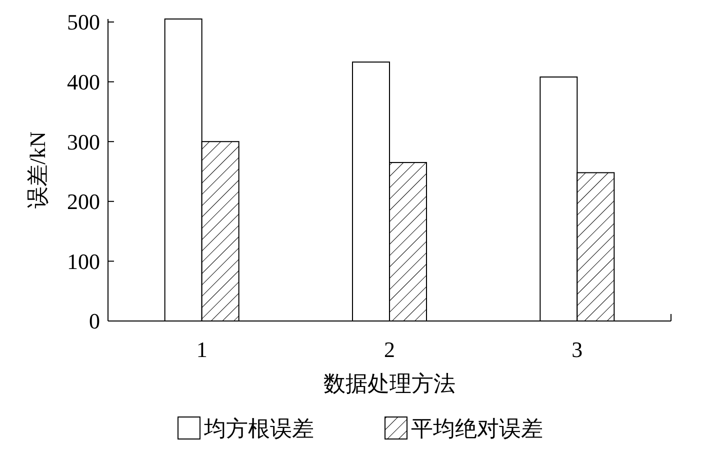 This screenshot has height=464, width=702. Describe the element at coordinates (202, 349) in the screenshot. I see `x-tick-label: 1` at that location.